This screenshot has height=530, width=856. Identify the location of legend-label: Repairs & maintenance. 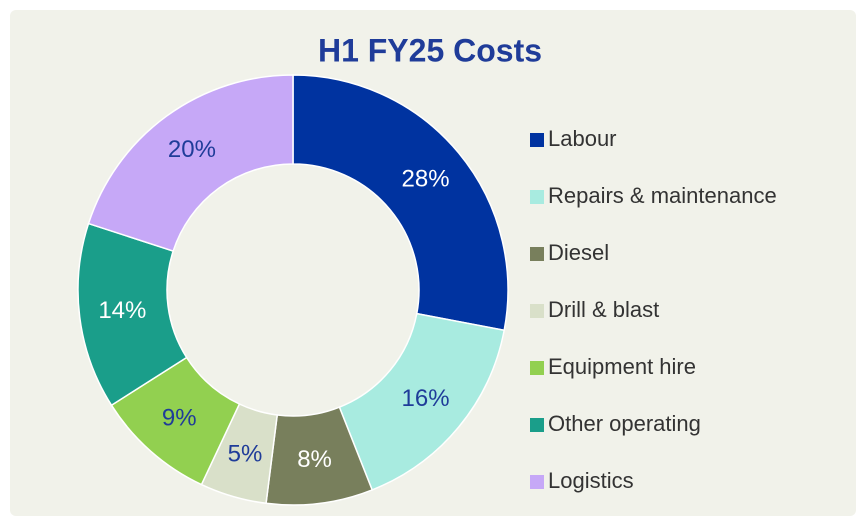
(662, 195).